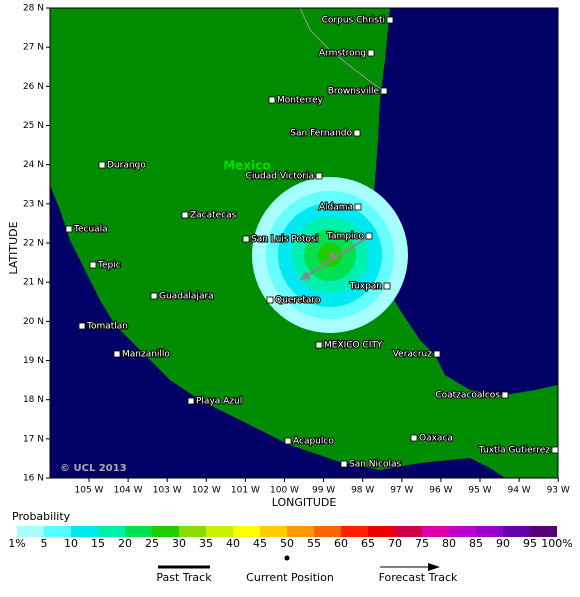 The image size is (580, 597). I want to click on lon-tick-label: 102 W, so click(206, 491).